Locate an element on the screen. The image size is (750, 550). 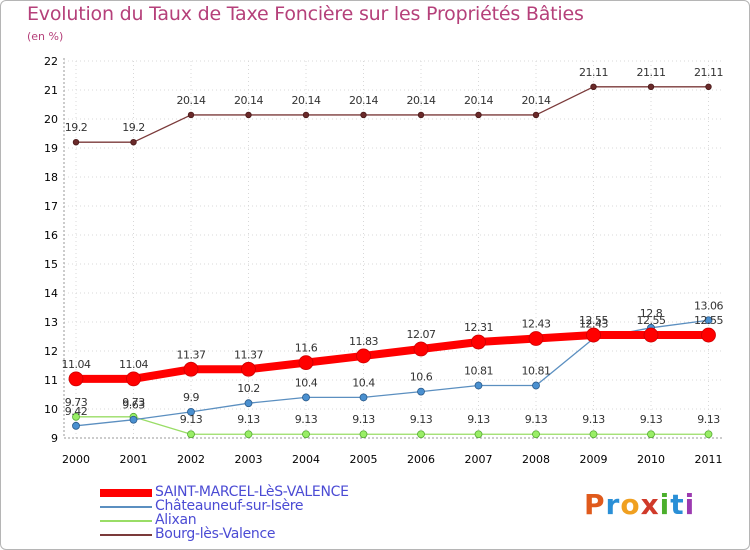
data-label: 9.73 is located at coordinates (133, 402).